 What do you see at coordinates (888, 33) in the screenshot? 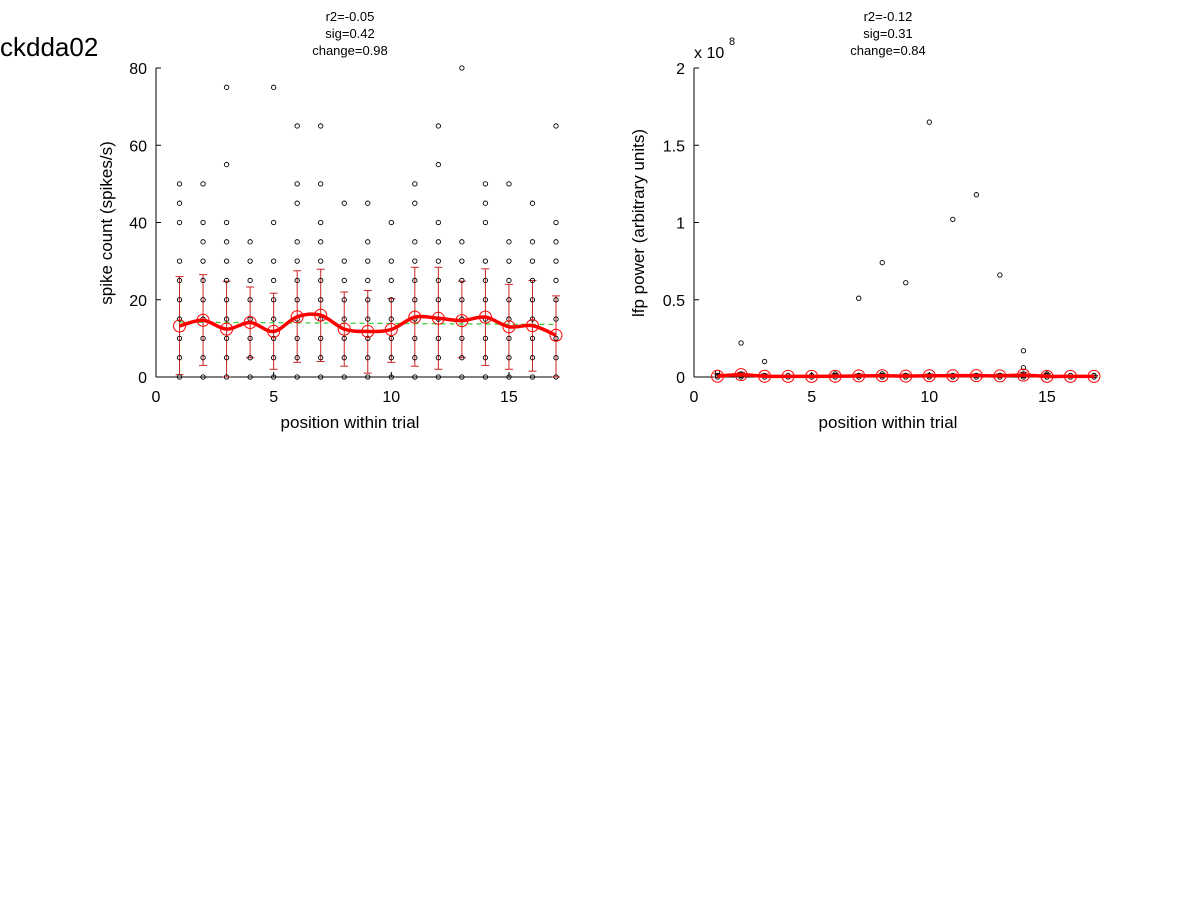
I see `stats-title: r2=-0.12 sig=0.31 change=0.84` at bounding box center [888, 33].